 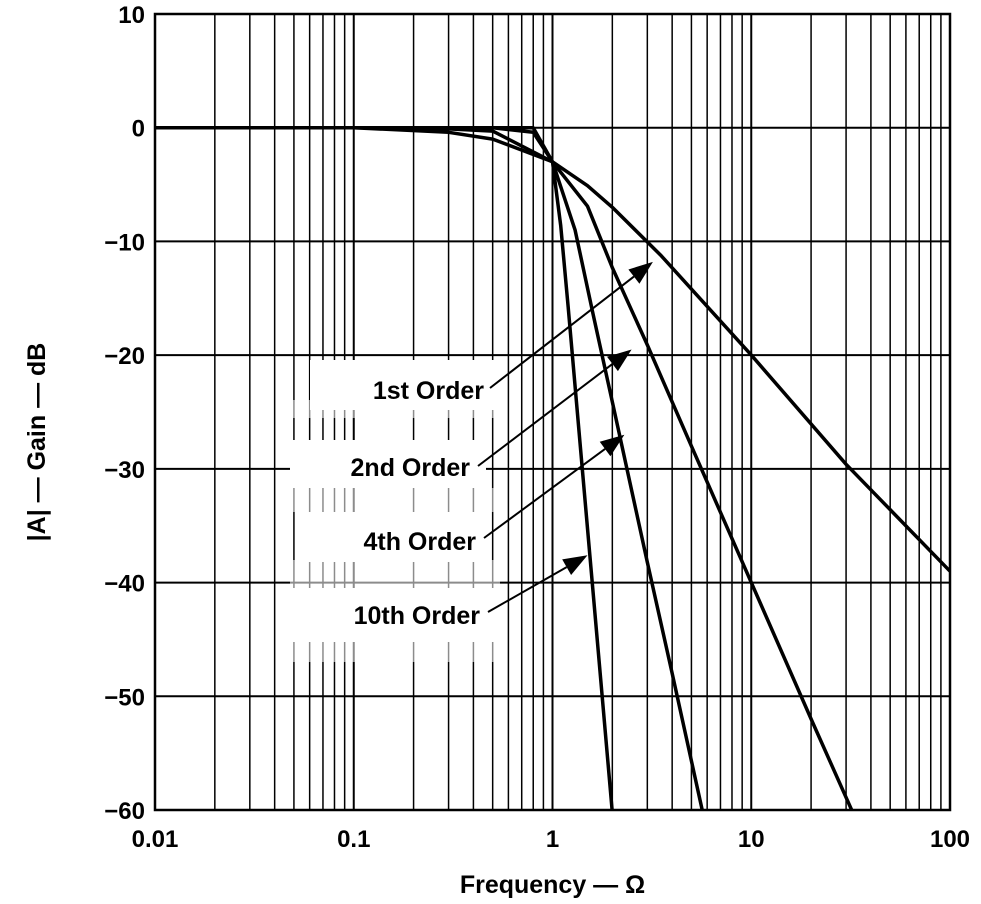 What do you see at coordinates (138, 129) in the screenshot?
I see `y-tick-label: 0` at bounding box center [138, 129].